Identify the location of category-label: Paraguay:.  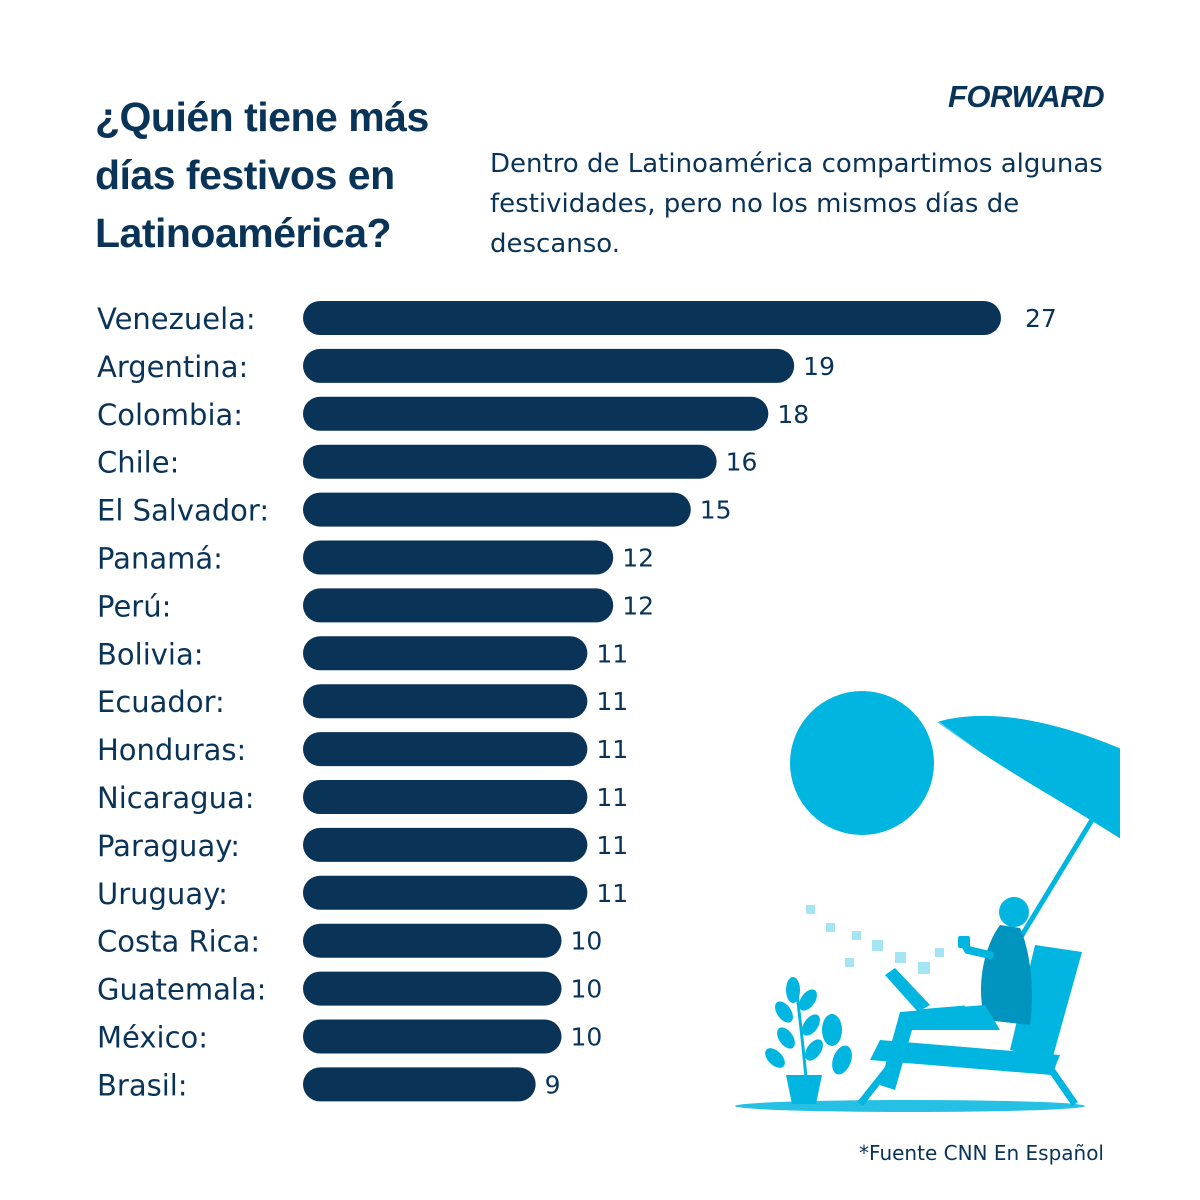
(168, 846).